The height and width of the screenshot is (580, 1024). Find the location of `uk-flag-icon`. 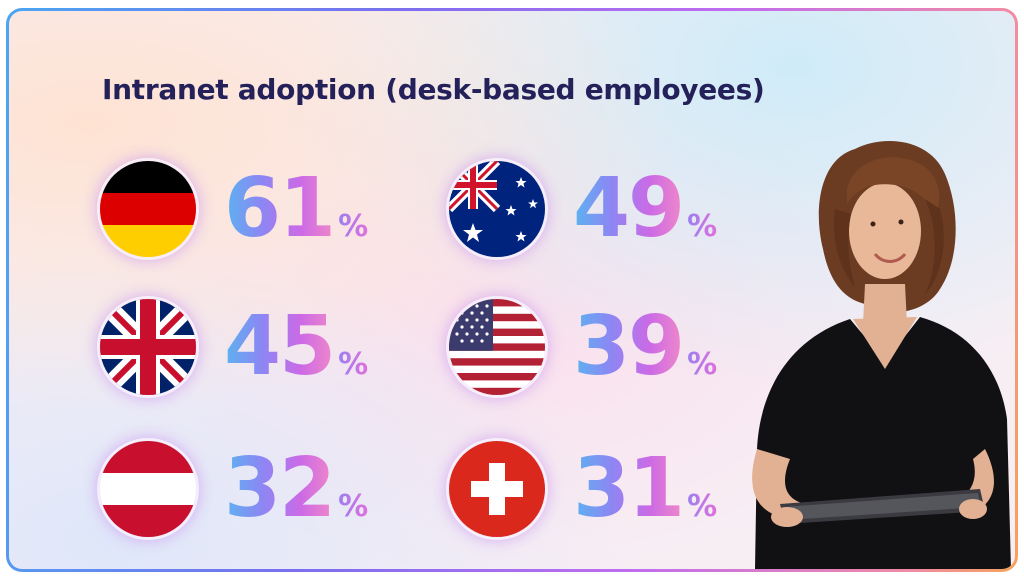

uk-flag-icon is located at coordinates (148, 347).